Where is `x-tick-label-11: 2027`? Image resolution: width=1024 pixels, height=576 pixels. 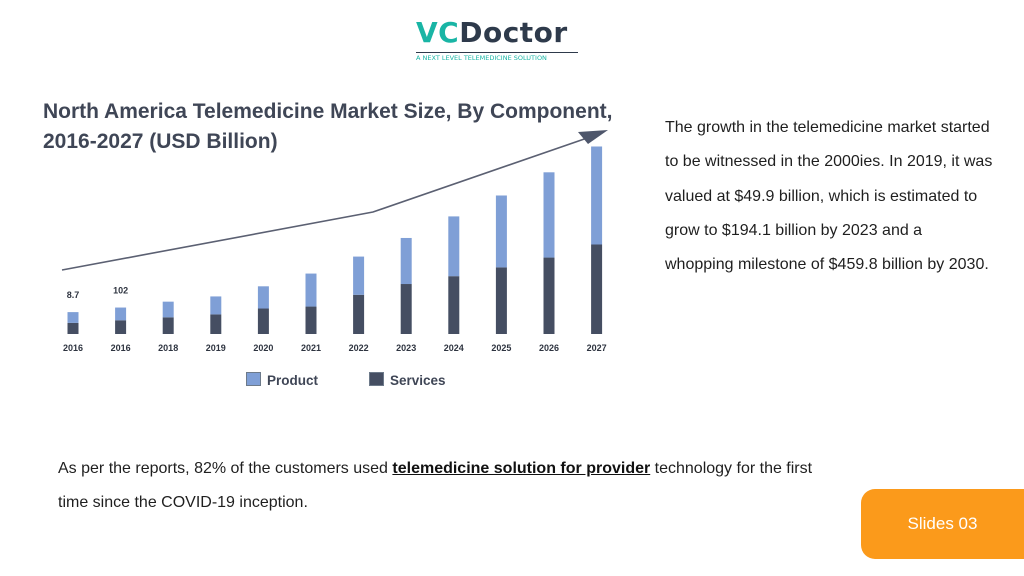 x-tick-label-11: 2027 is located at coordinates (597, 348).